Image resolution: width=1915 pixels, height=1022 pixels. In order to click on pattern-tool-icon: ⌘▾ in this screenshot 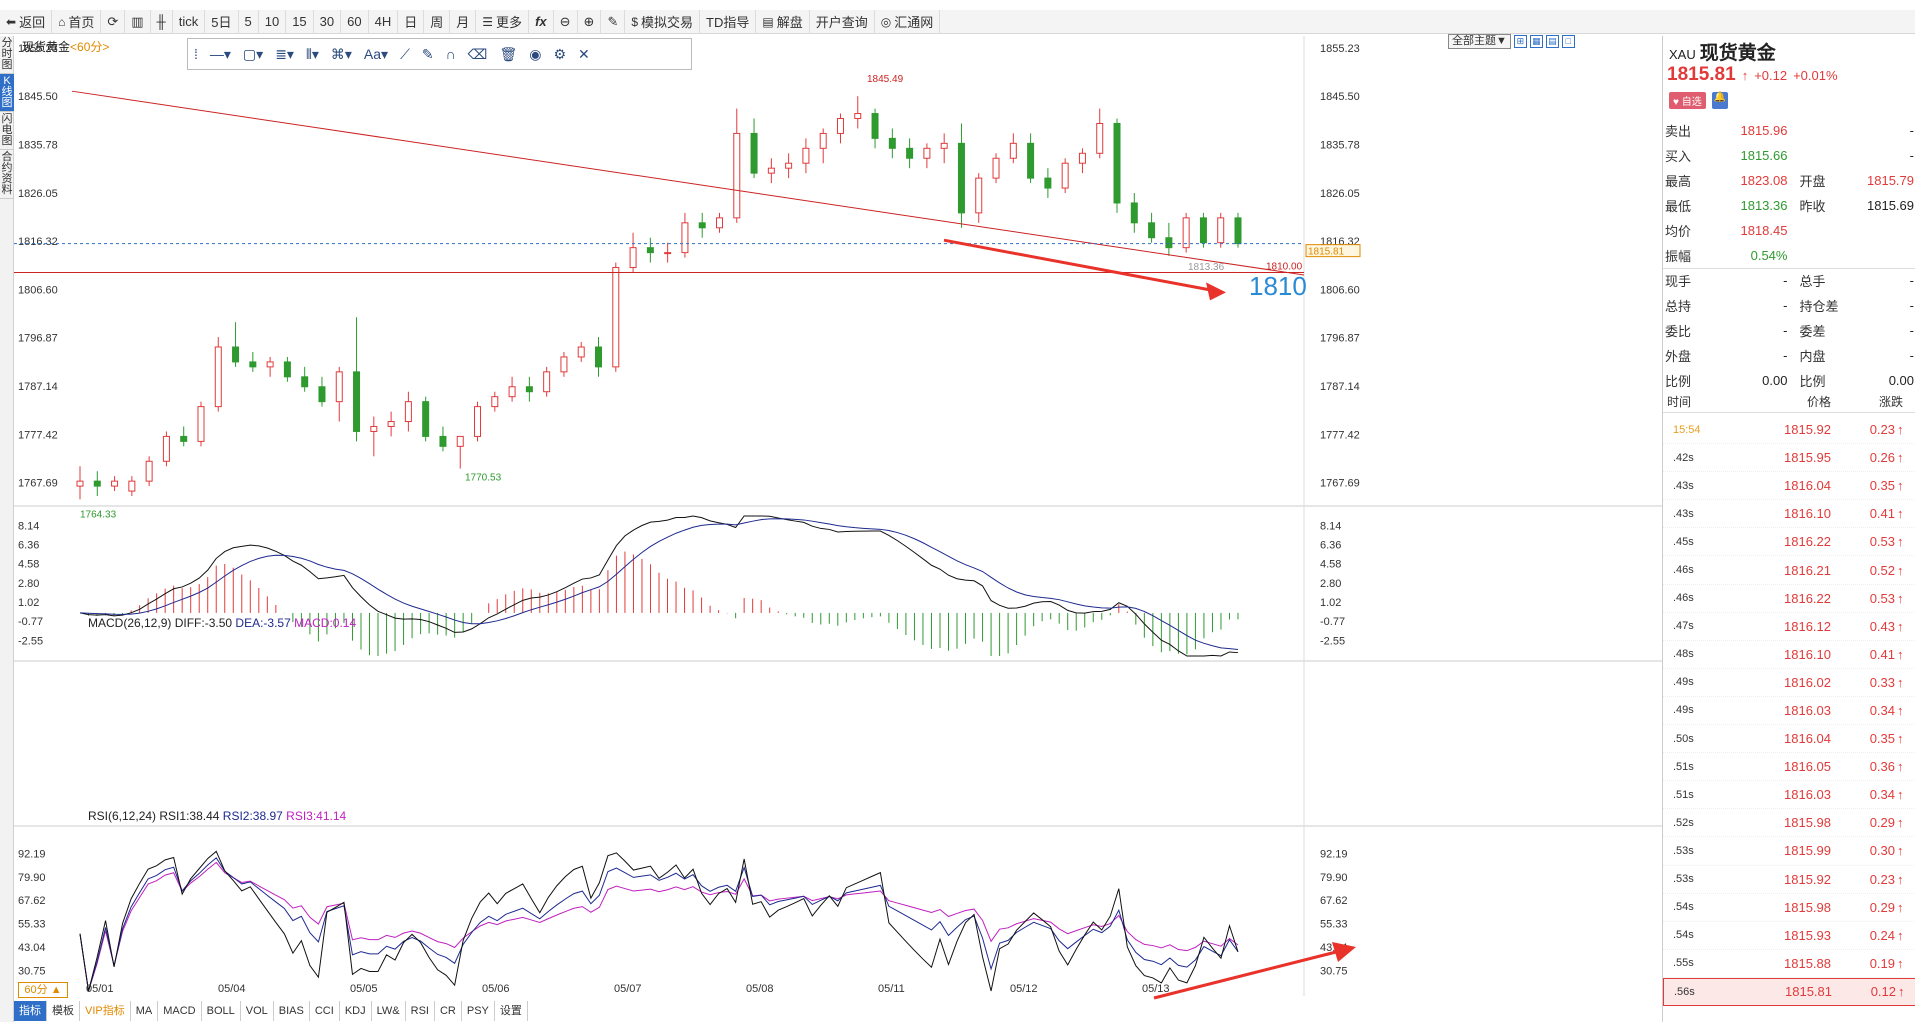, I will do `click(341, 53)`.